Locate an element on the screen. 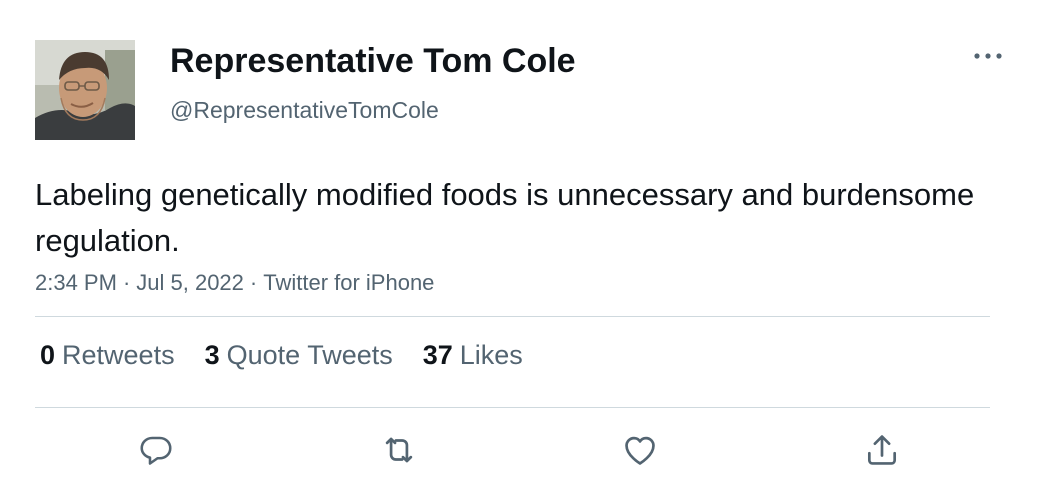 The width and height of the screenshot is (1050, 480). quote-tweets-stat: 3 Quote Tweets is located at coordinates (299, 355).